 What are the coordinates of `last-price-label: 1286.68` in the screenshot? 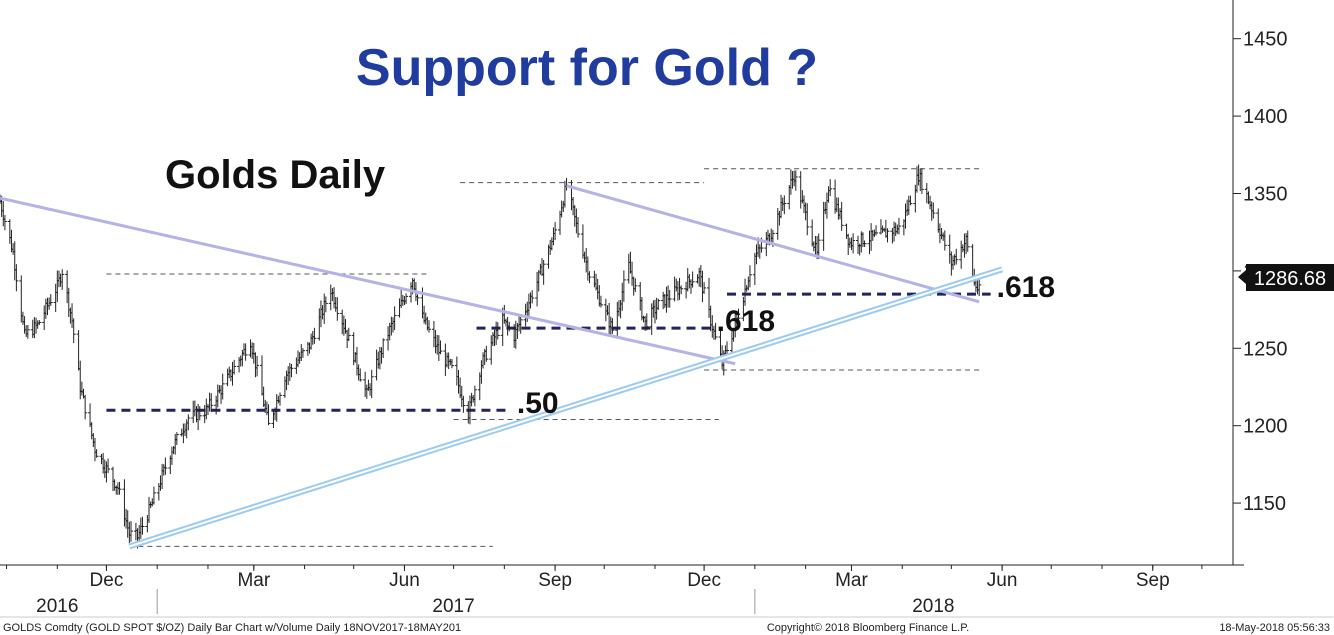 It's located at (1290, 279).